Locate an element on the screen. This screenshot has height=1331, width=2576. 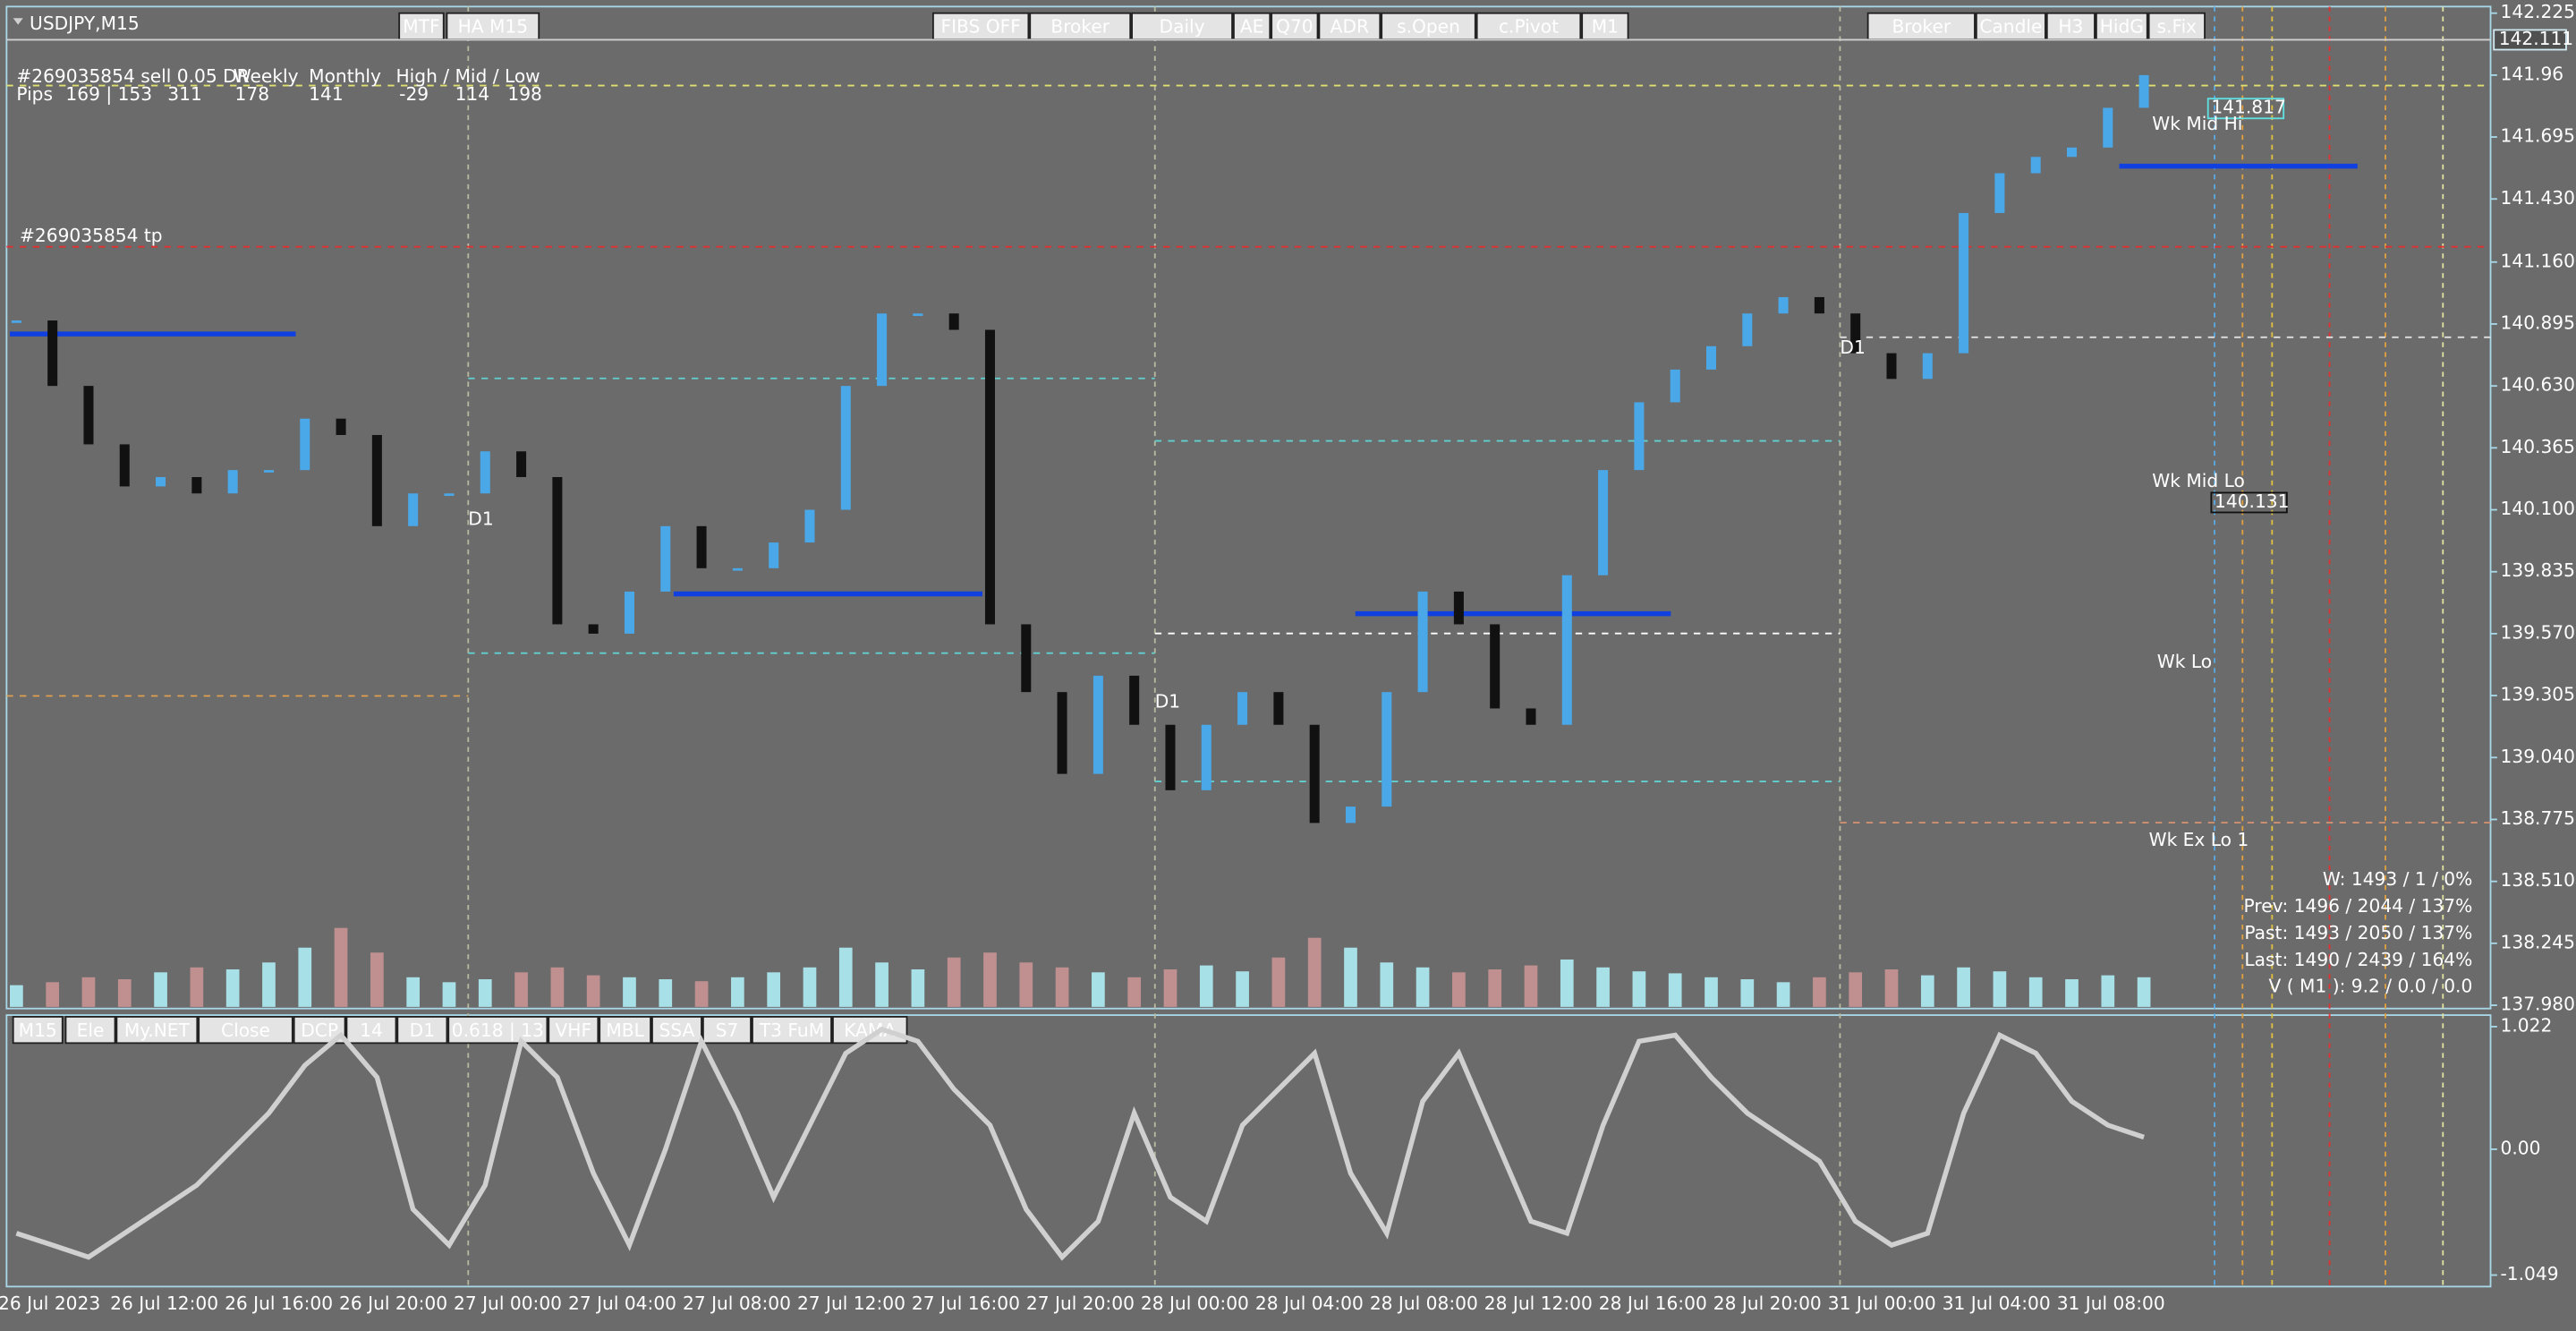
button-label: MTF is located at coordinates (421, 27).